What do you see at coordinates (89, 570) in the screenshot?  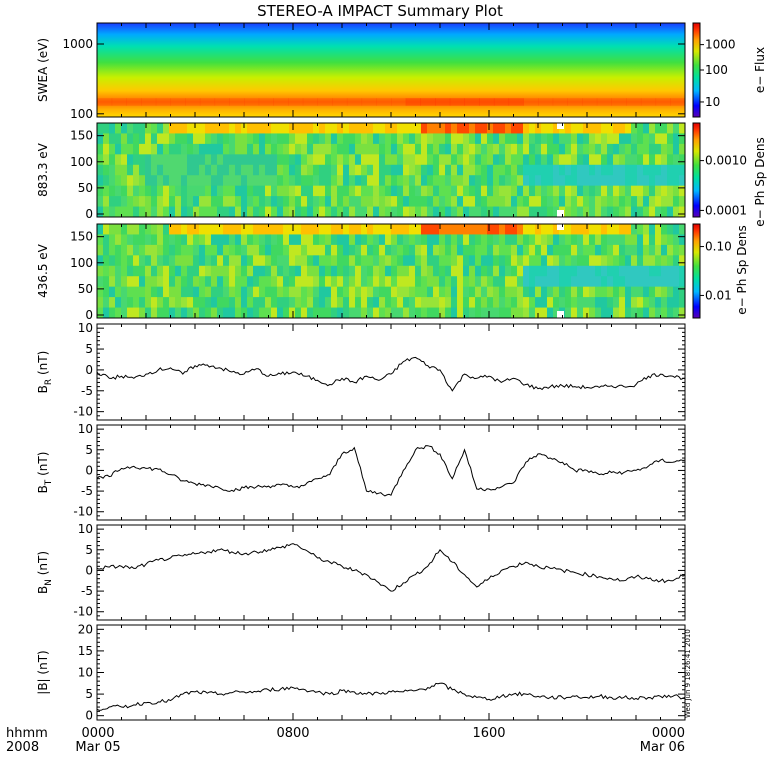 I see `y-tick-label: 0` at bounding box center [89, 570].